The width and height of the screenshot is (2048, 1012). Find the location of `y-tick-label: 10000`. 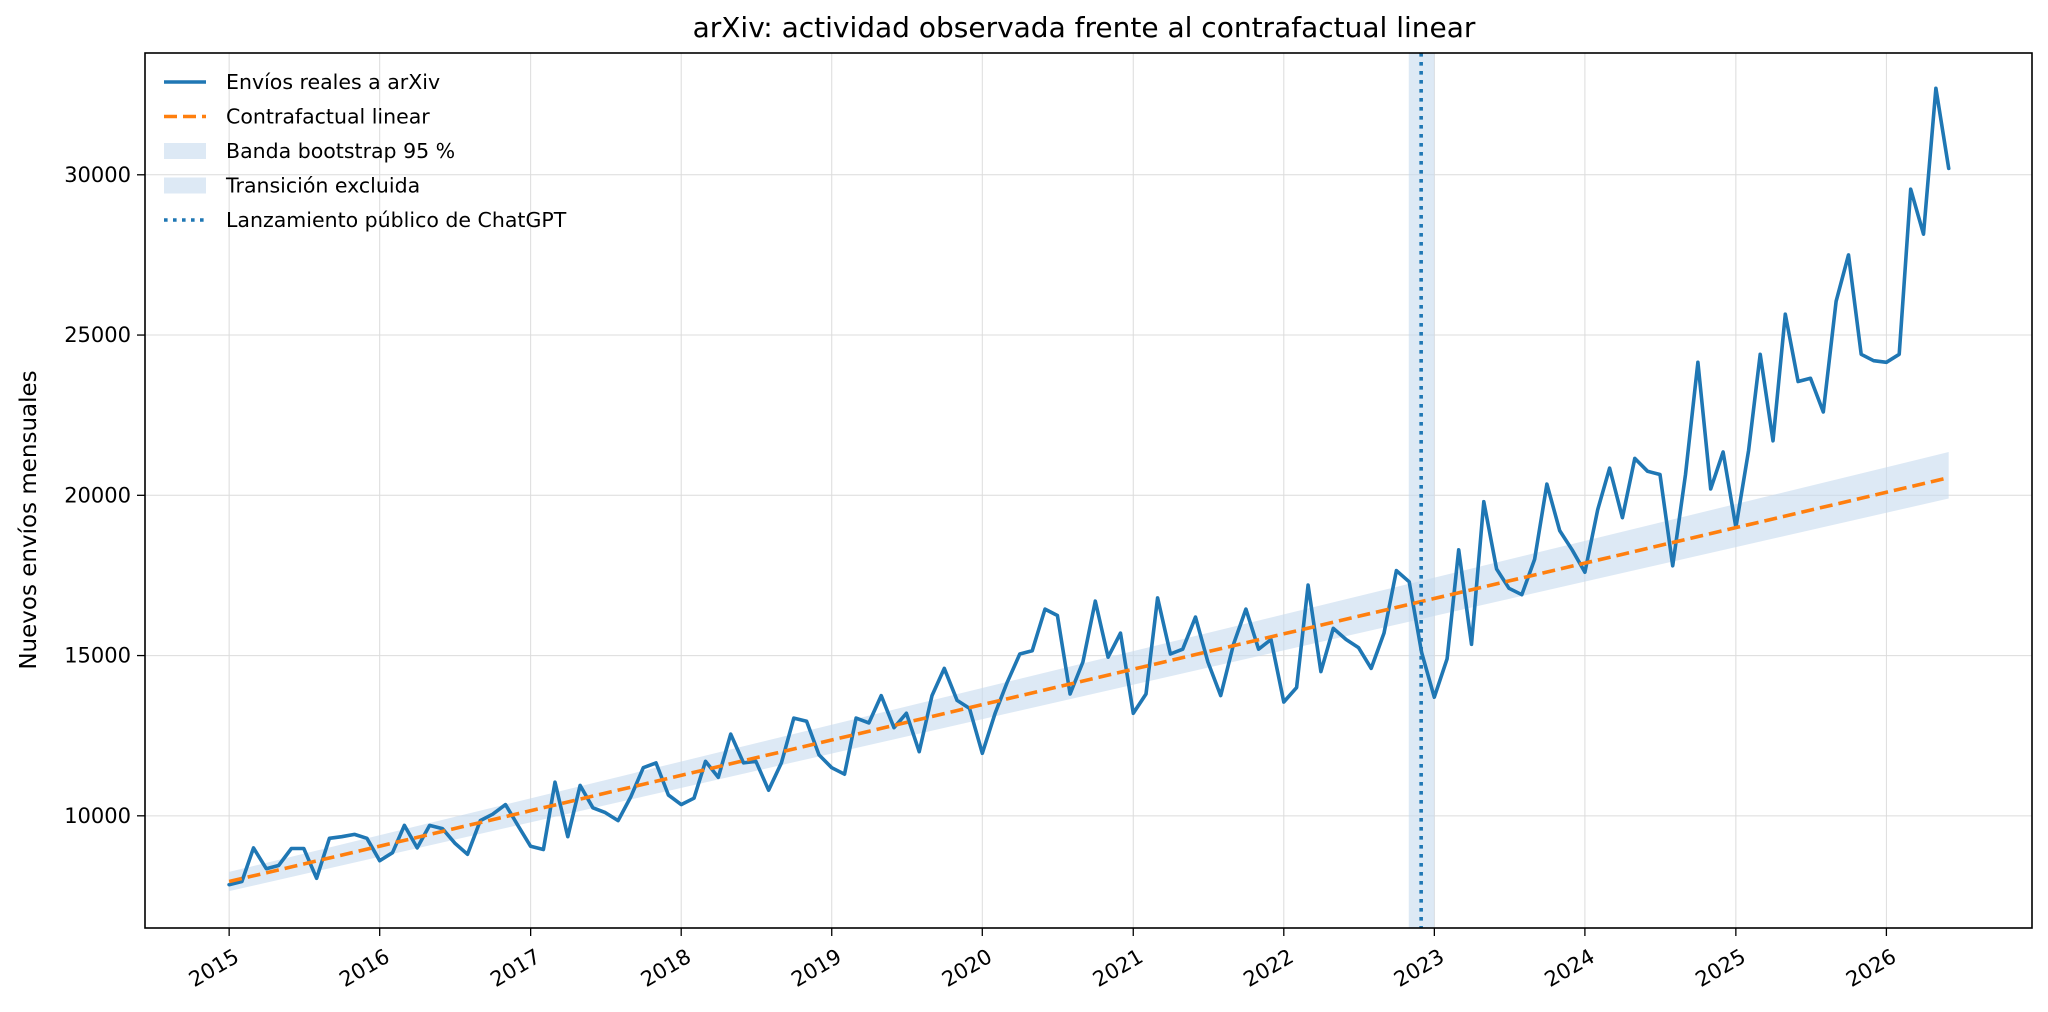

y-tick-label: 10000 is located at coordinates (97, 816).